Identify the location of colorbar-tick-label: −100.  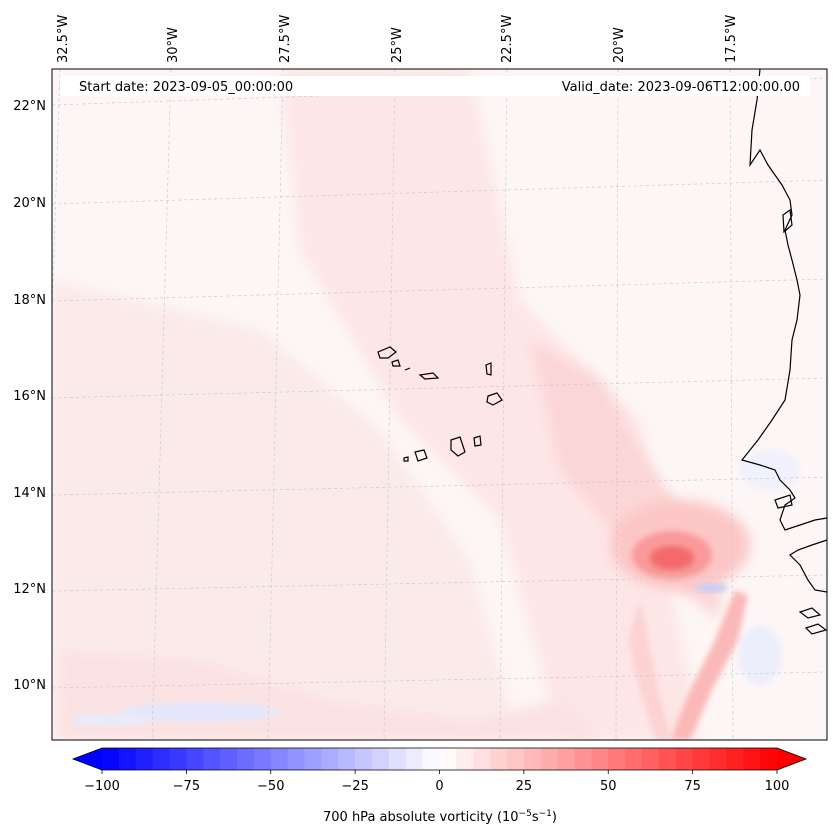
(102, 786).